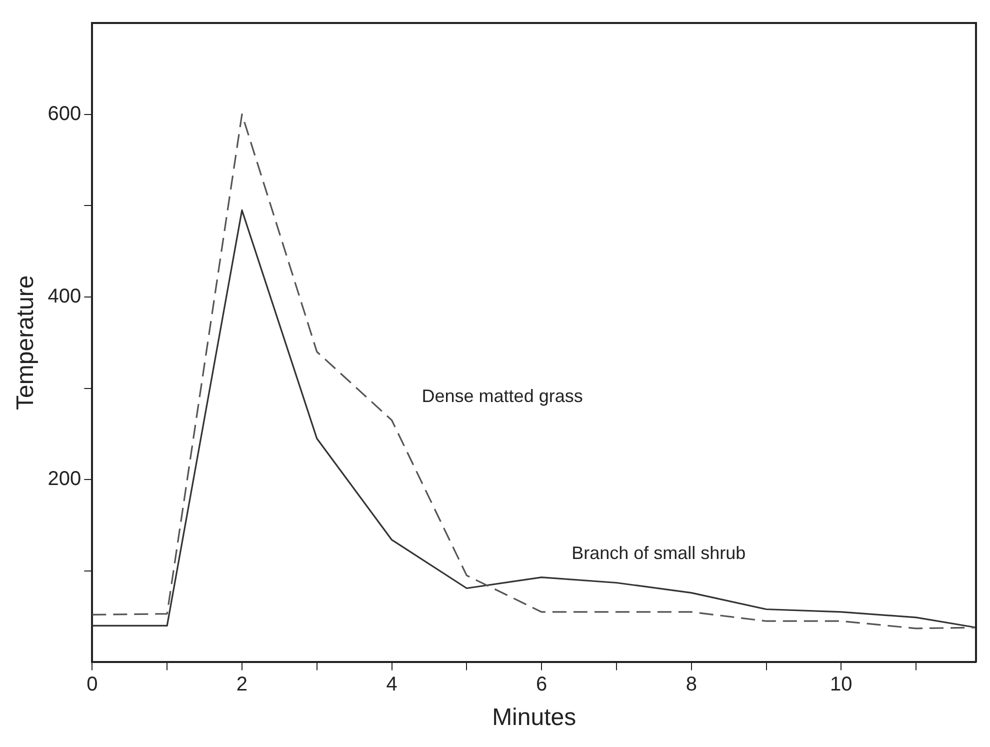 This screenshot has width=990, height=747. Describe the element at coordinates (65, 479) in the screenshot. I see `y-tick-label: 200` at that location.